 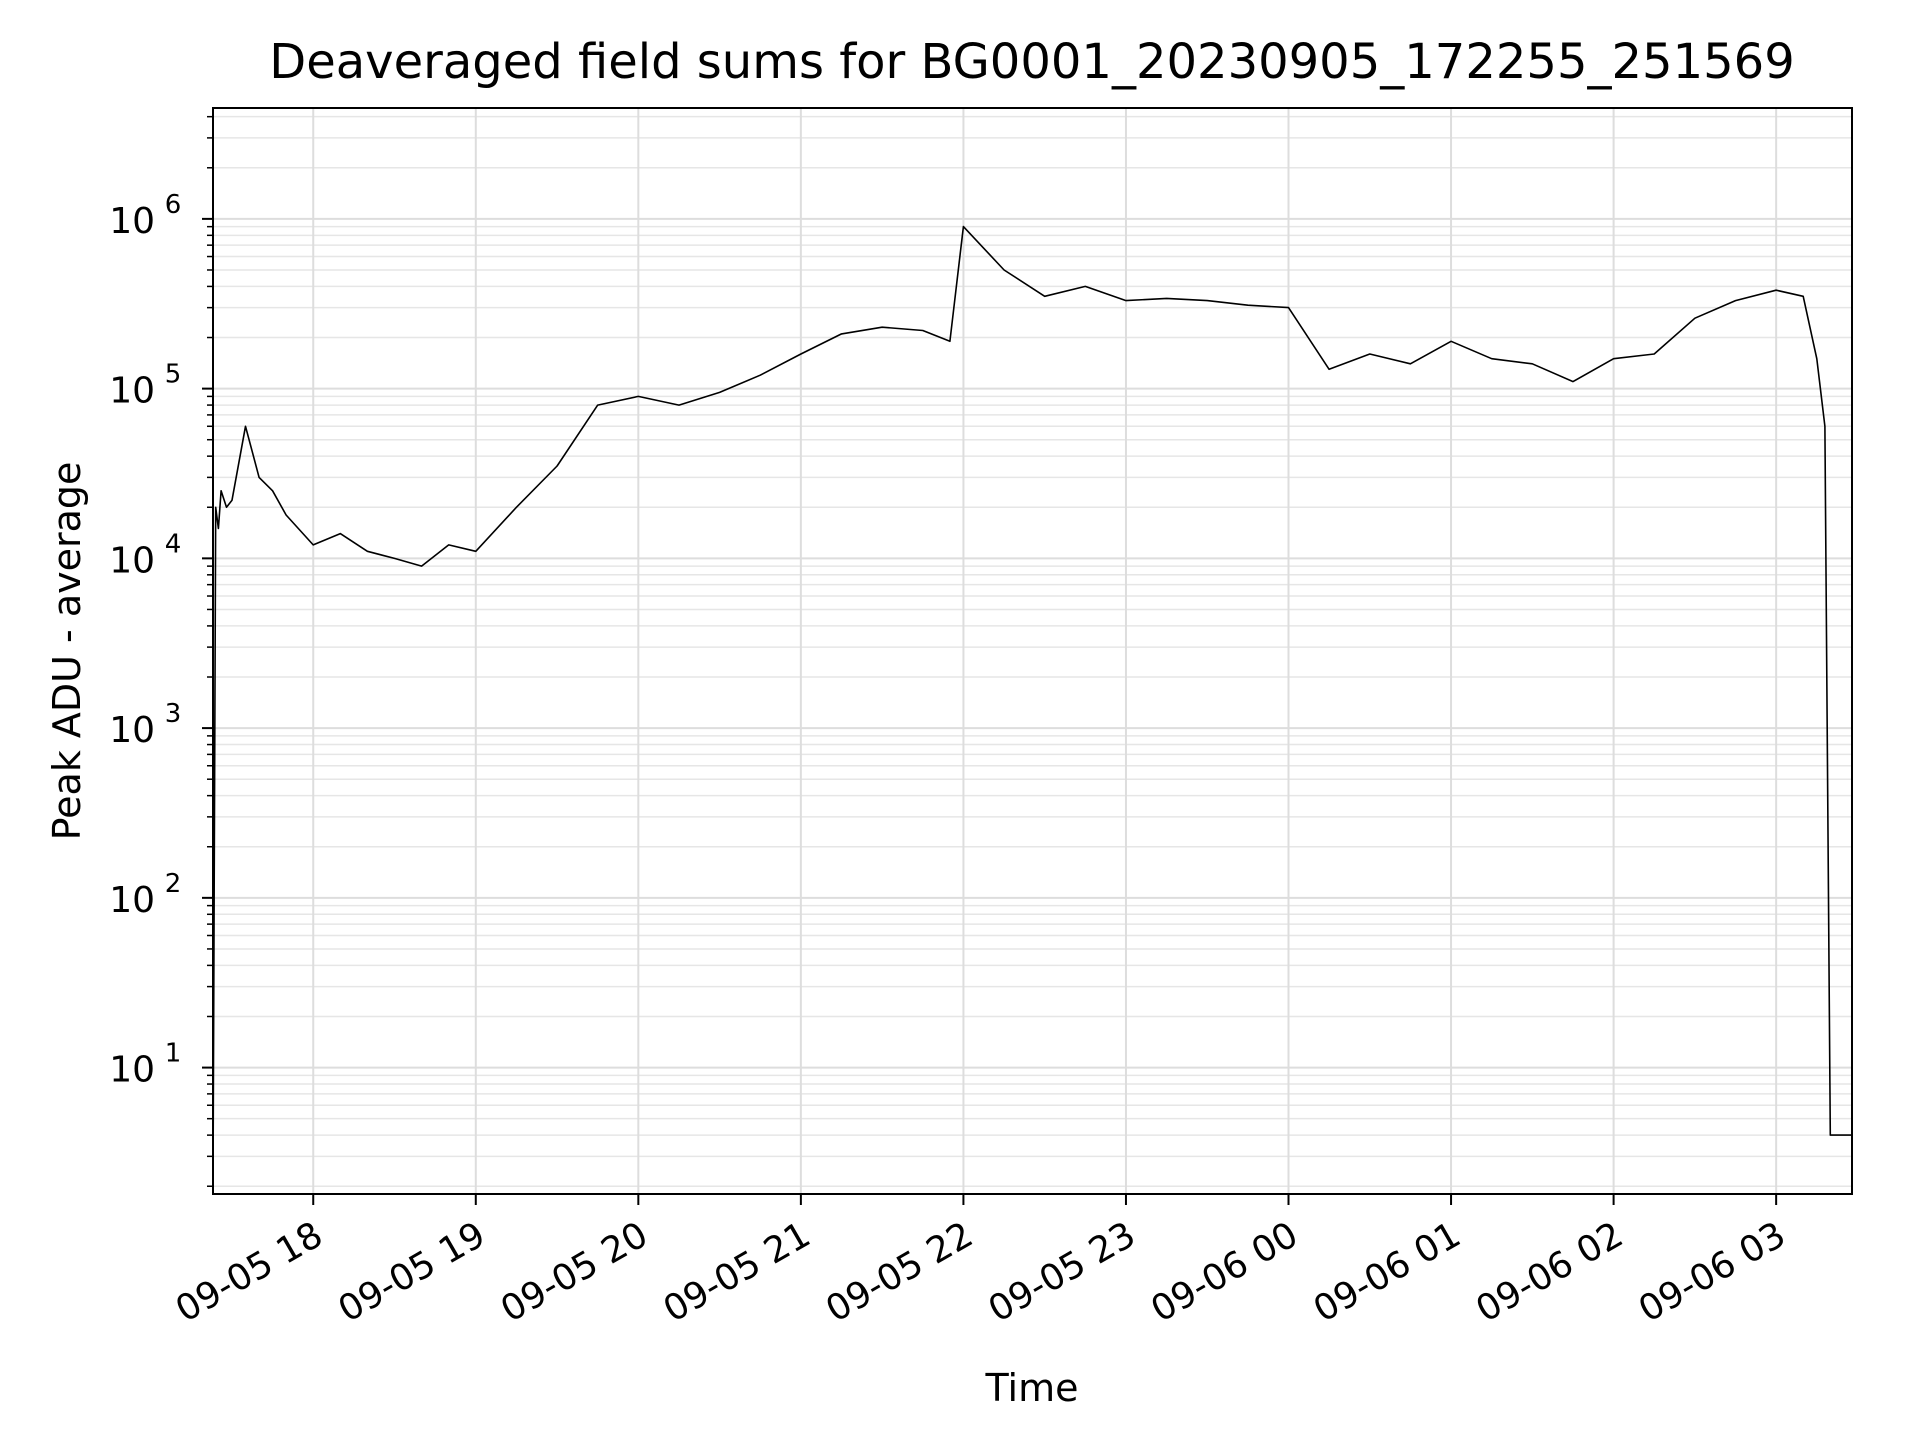 I want to click on y-tick-exponent: 1, so click(x=173, y=1054).